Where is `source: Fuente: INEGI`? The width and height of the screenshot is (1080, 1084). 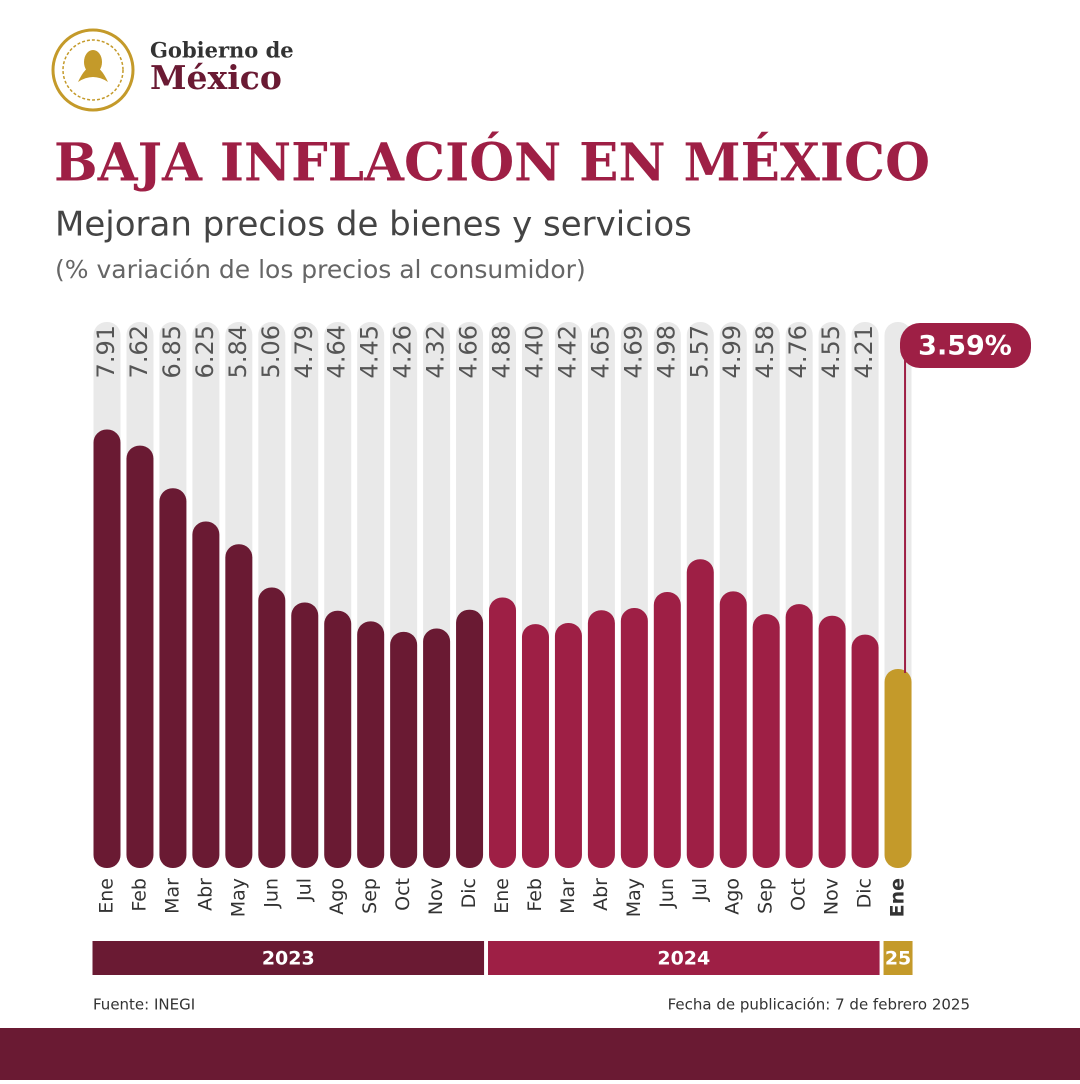 source: Fuente: INEGI is located at coordinates (144, 1005).